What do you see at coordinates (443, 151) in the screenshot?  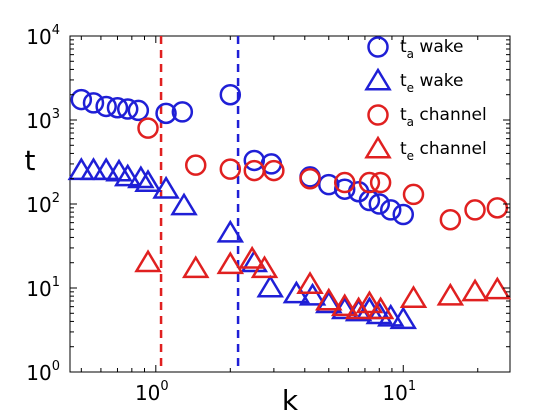 I see `legend-label: te channel` at bounding box center [443, 151].